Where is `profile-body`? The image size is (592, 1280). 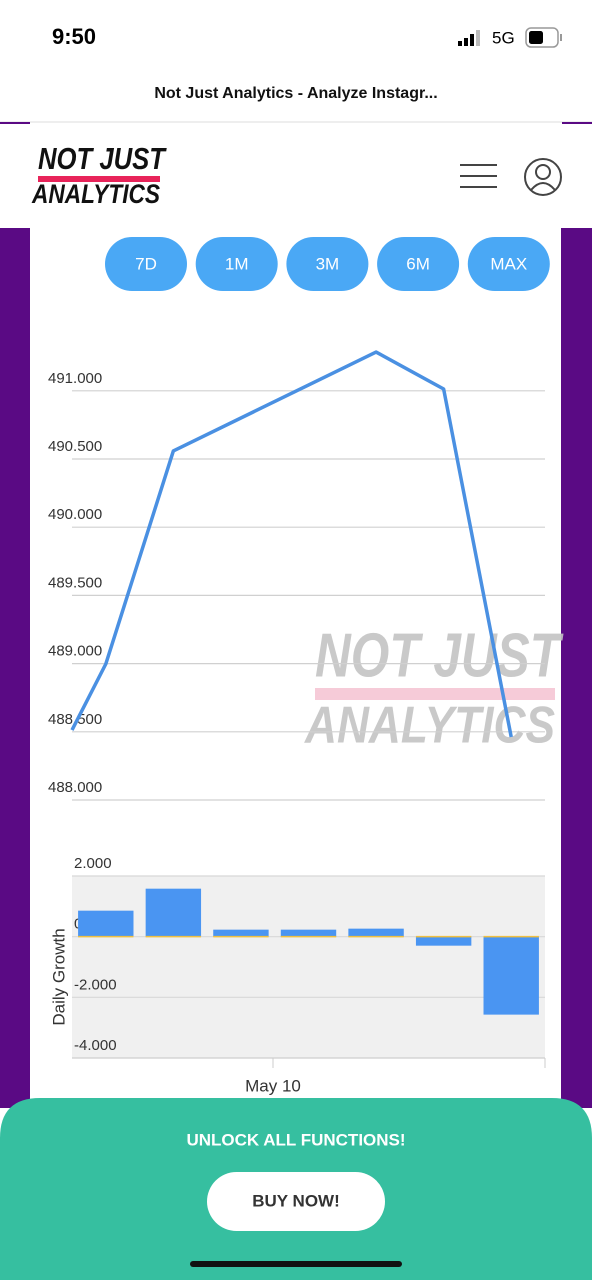 profile-body is located at coordinates (543, 186).